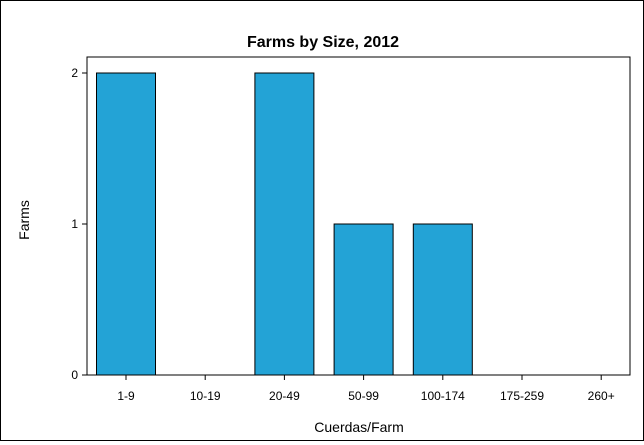 This screenshot has height=445, width=644. I want to click on x-tick-label: 10-19, so click(205, 396).